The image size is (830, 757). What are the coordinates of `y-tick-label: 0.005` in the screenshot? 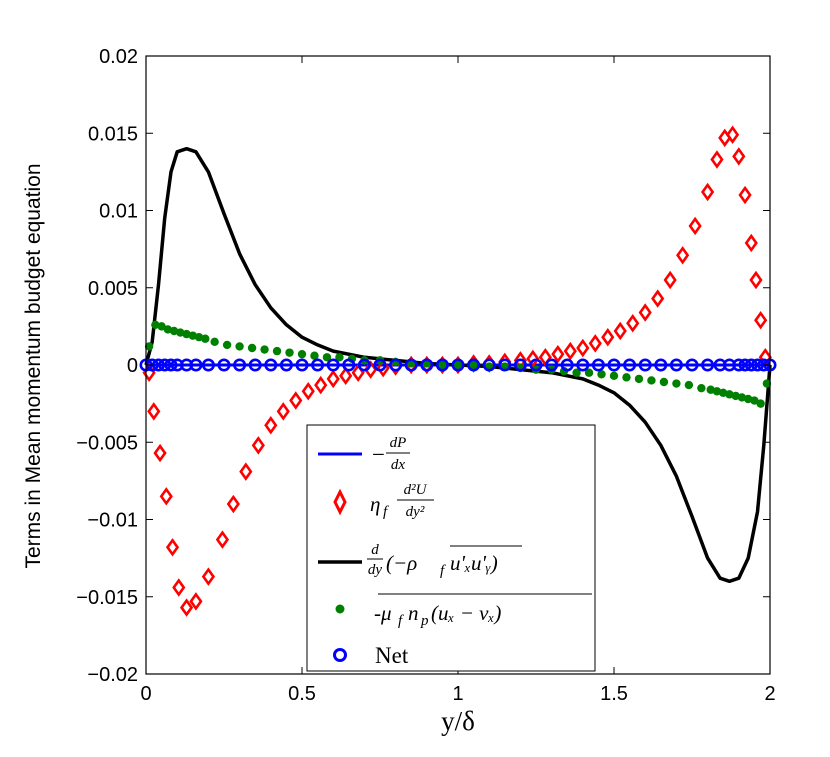 It's located at (113, 289).